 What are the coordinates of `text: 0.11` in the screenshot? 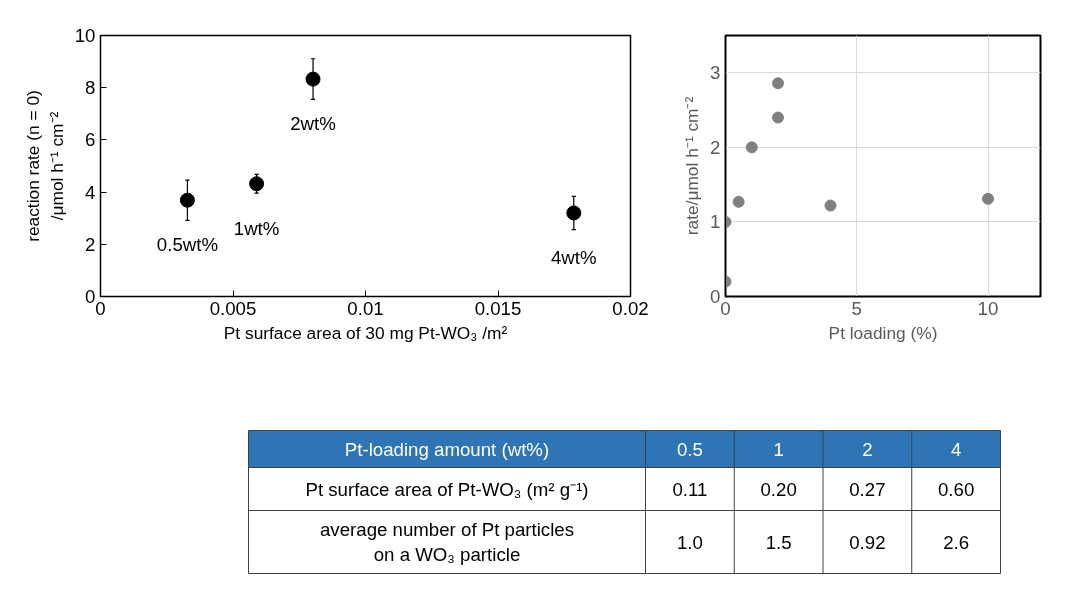 It's located at (690, 489).